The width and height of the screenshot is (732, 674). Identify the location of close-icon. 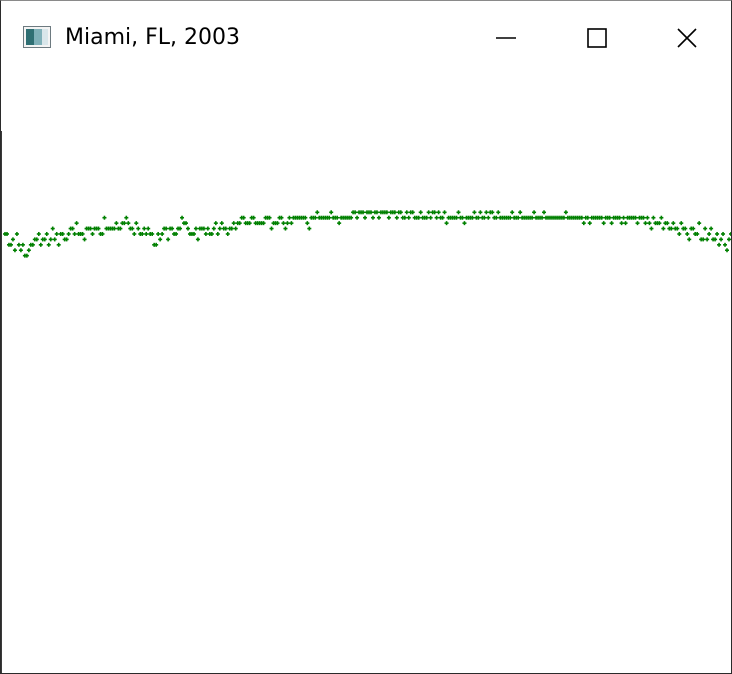
(687, 38).